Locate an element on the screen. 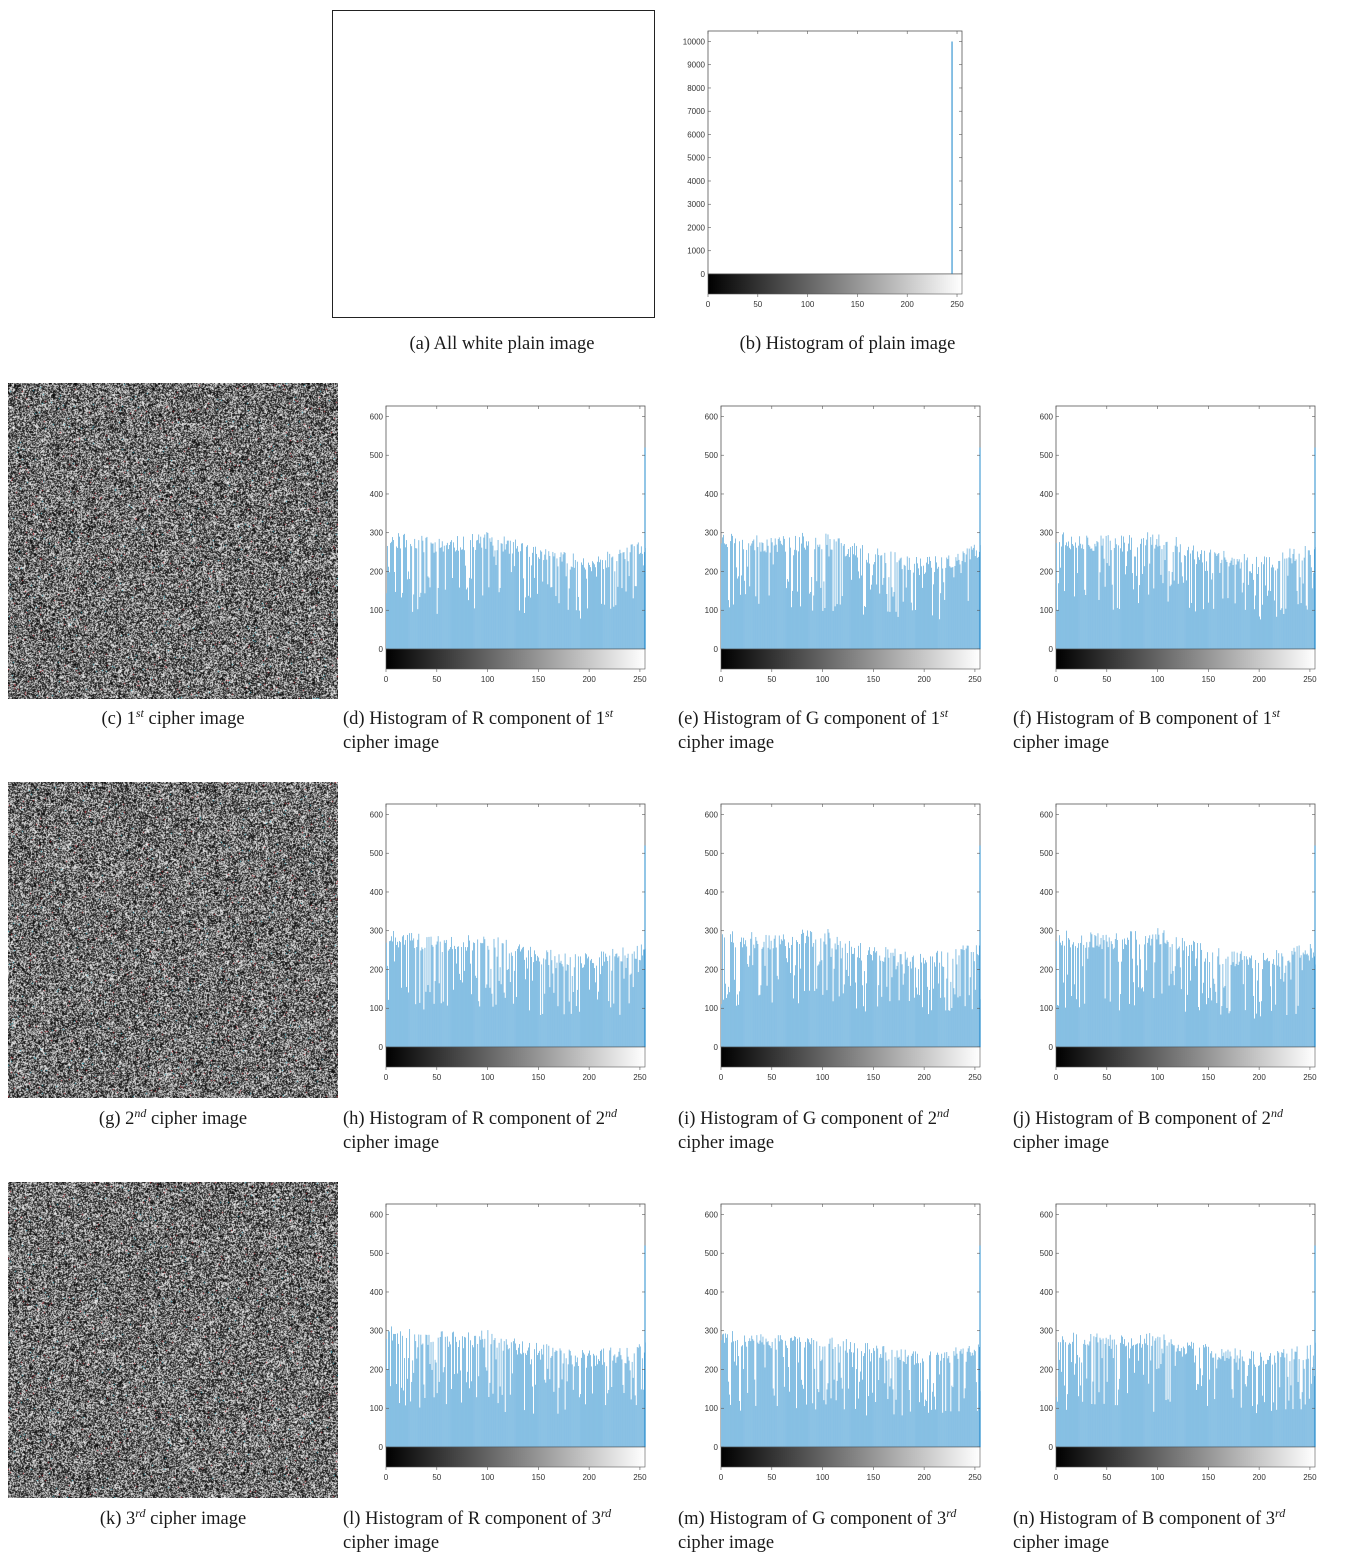  y-tick-label: 500 is located at coordinates (1047, 1253).